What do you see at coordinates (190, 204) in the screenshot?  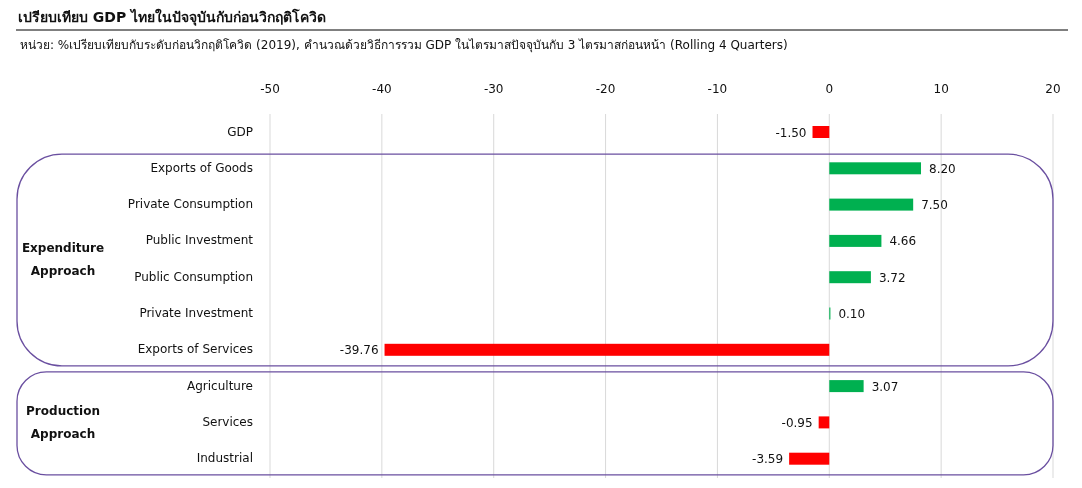 I see `y-tick-label: Private Consumption` at bounding box center [190, 204].